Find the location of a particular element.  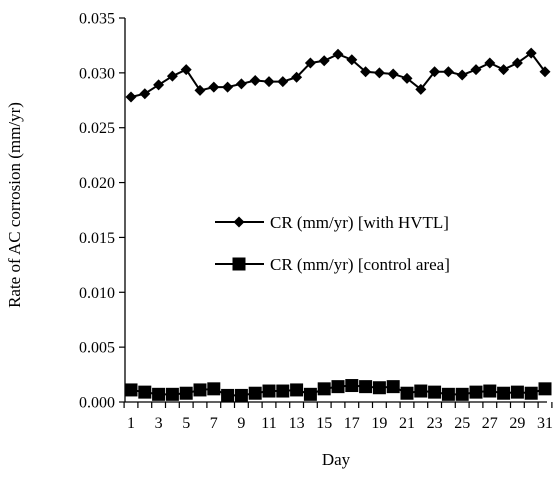

x-tick-label: 7 is located at coordinates (214, 423).